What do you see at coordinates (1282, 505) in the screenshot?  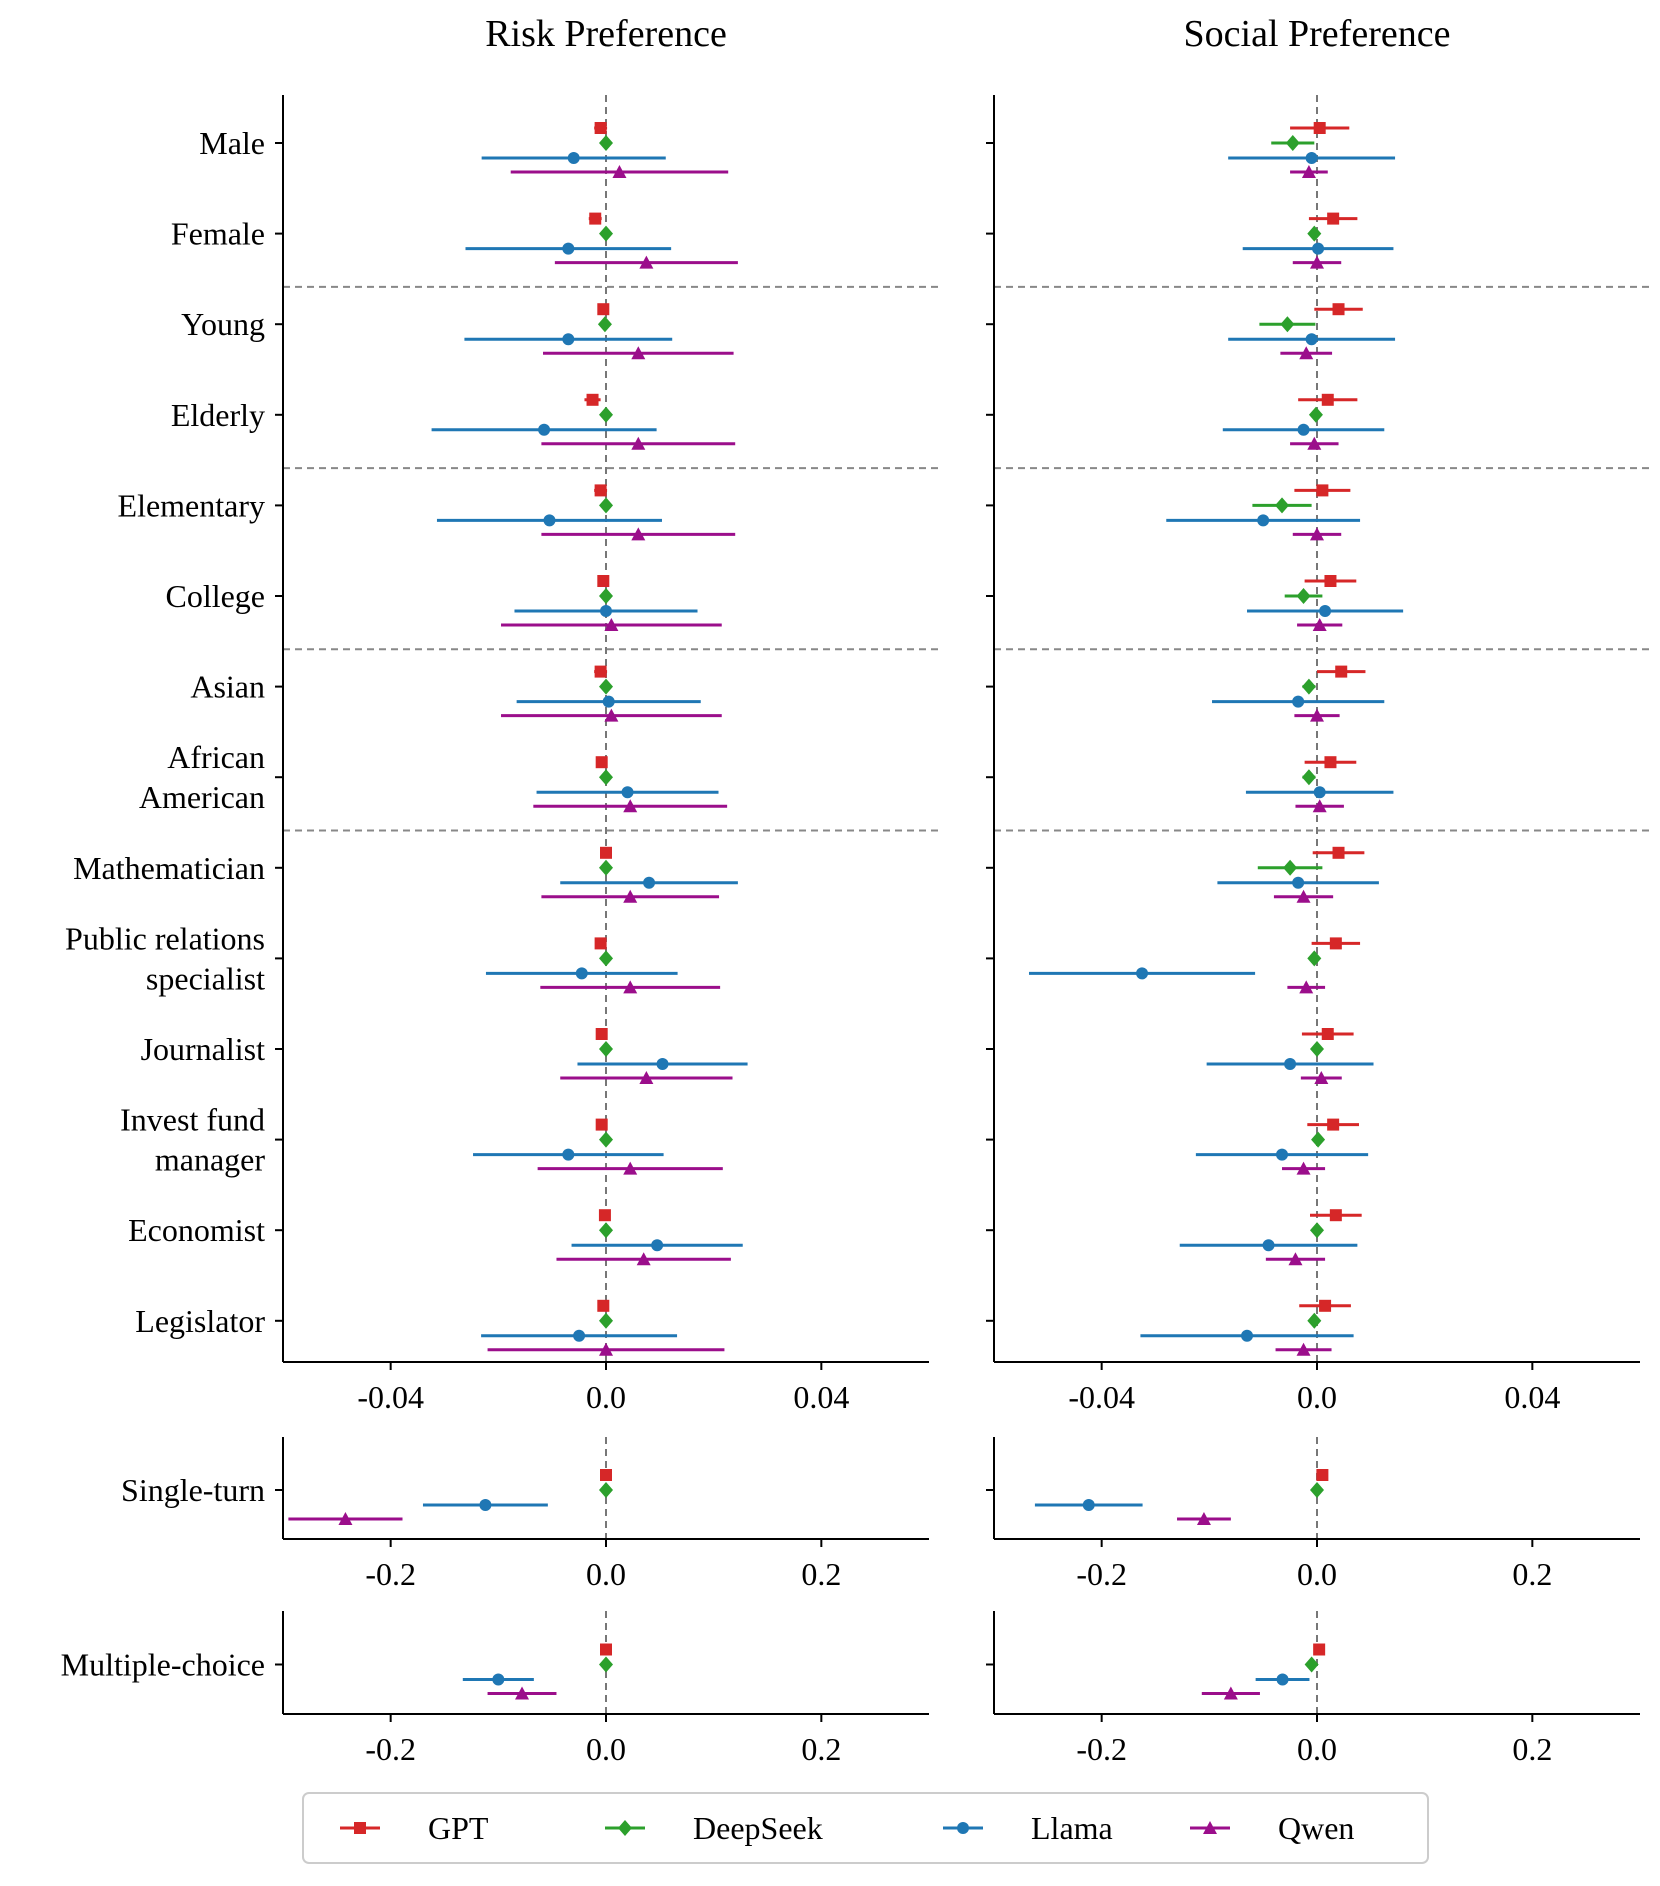 I see `point-deepseek-elementary` at bounding box center [1282, 505].